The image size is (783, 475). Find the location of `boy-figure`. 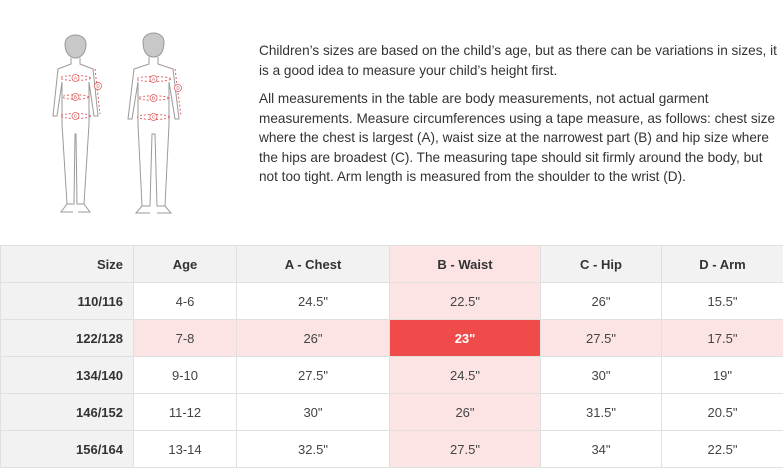

boy-figure is located at coordinates (153, 123).